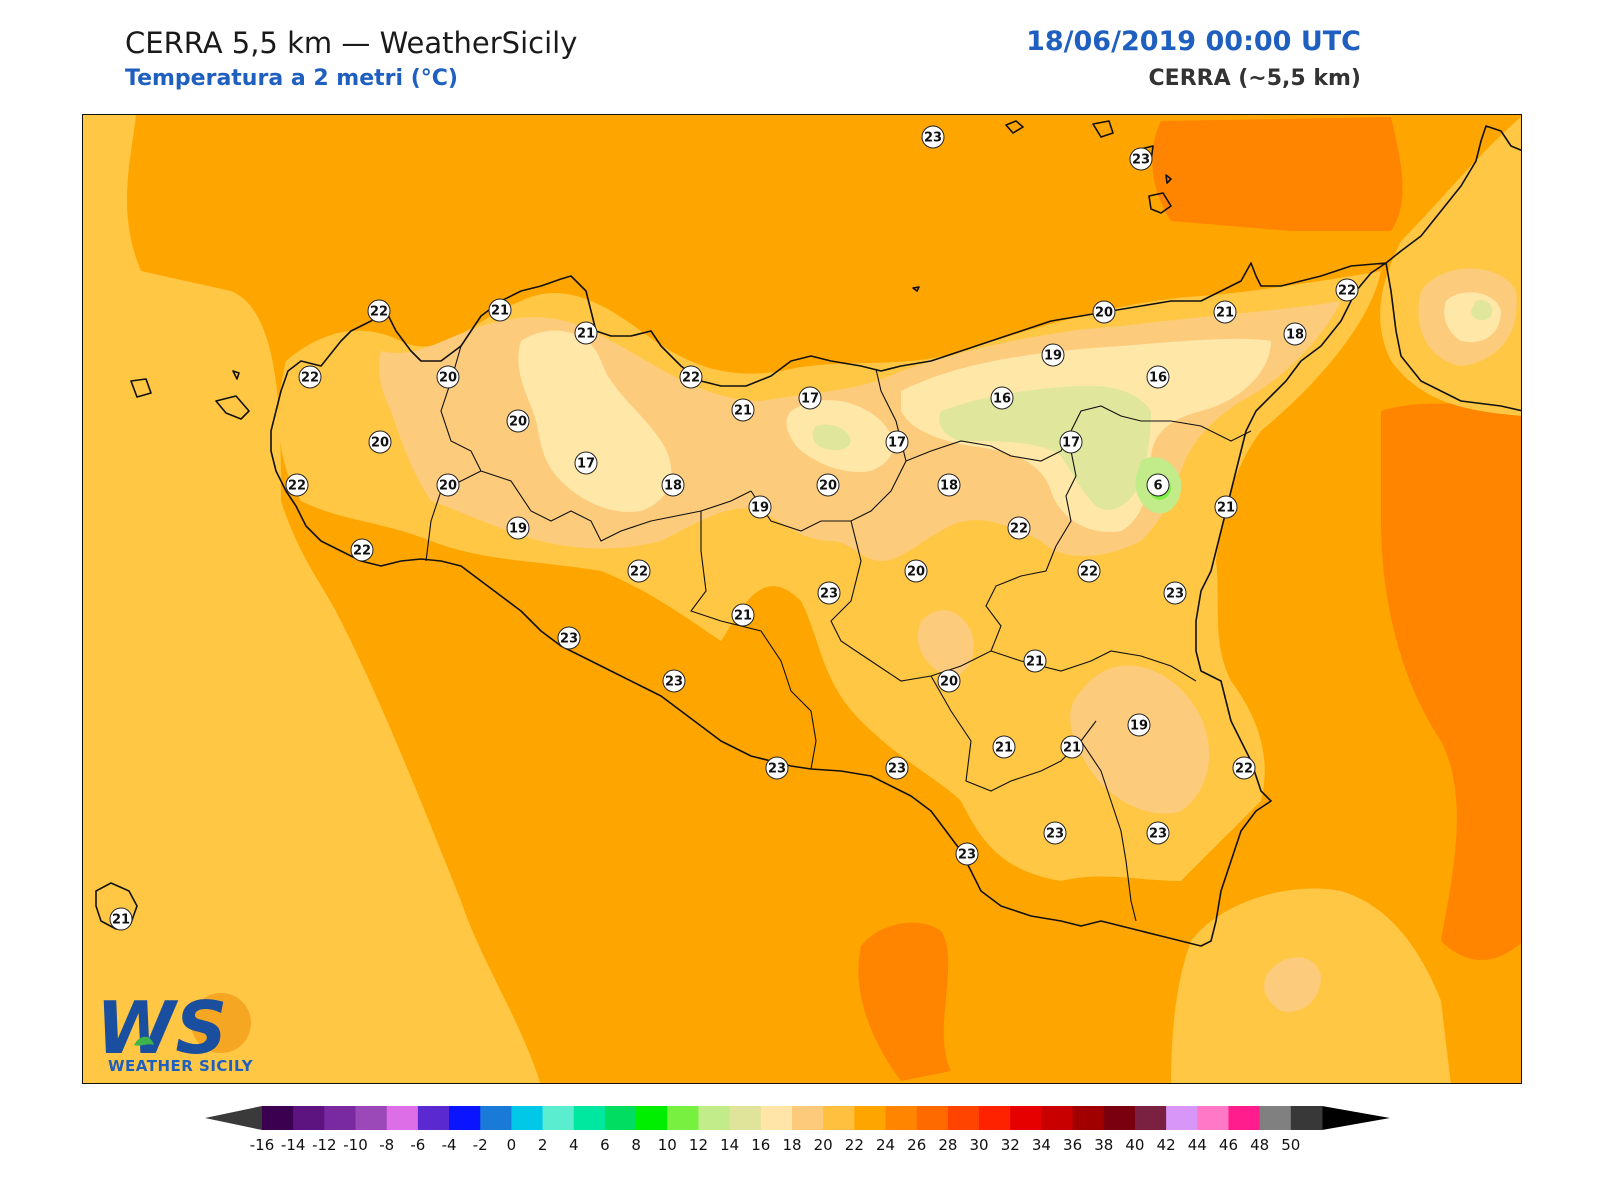  Describe the element at coordinates (1002, 398) in the screenshot. I see `station-marker: 16` at that location.